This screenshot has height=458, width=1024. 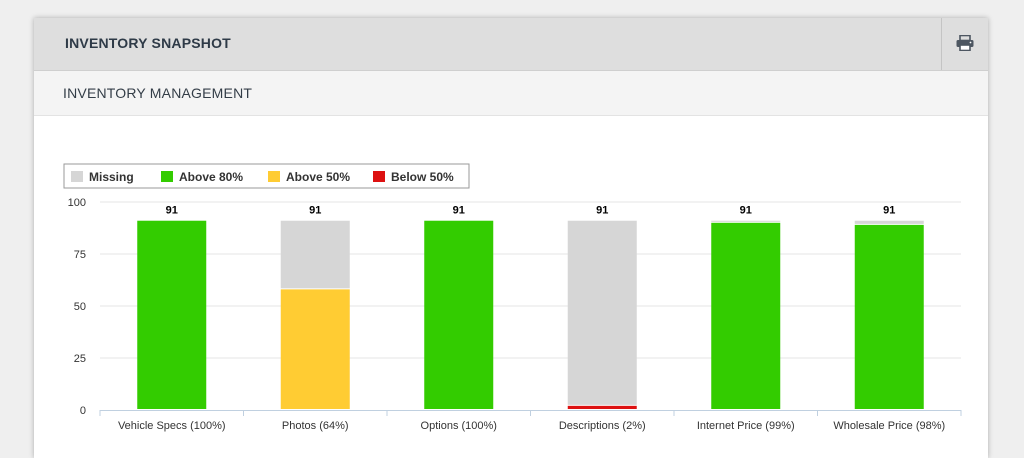 What do you see at coordinates (602, 426) in the screenshot?
I see `x-category-label: Descriptions (2%)` at bounding box center [602, 426].